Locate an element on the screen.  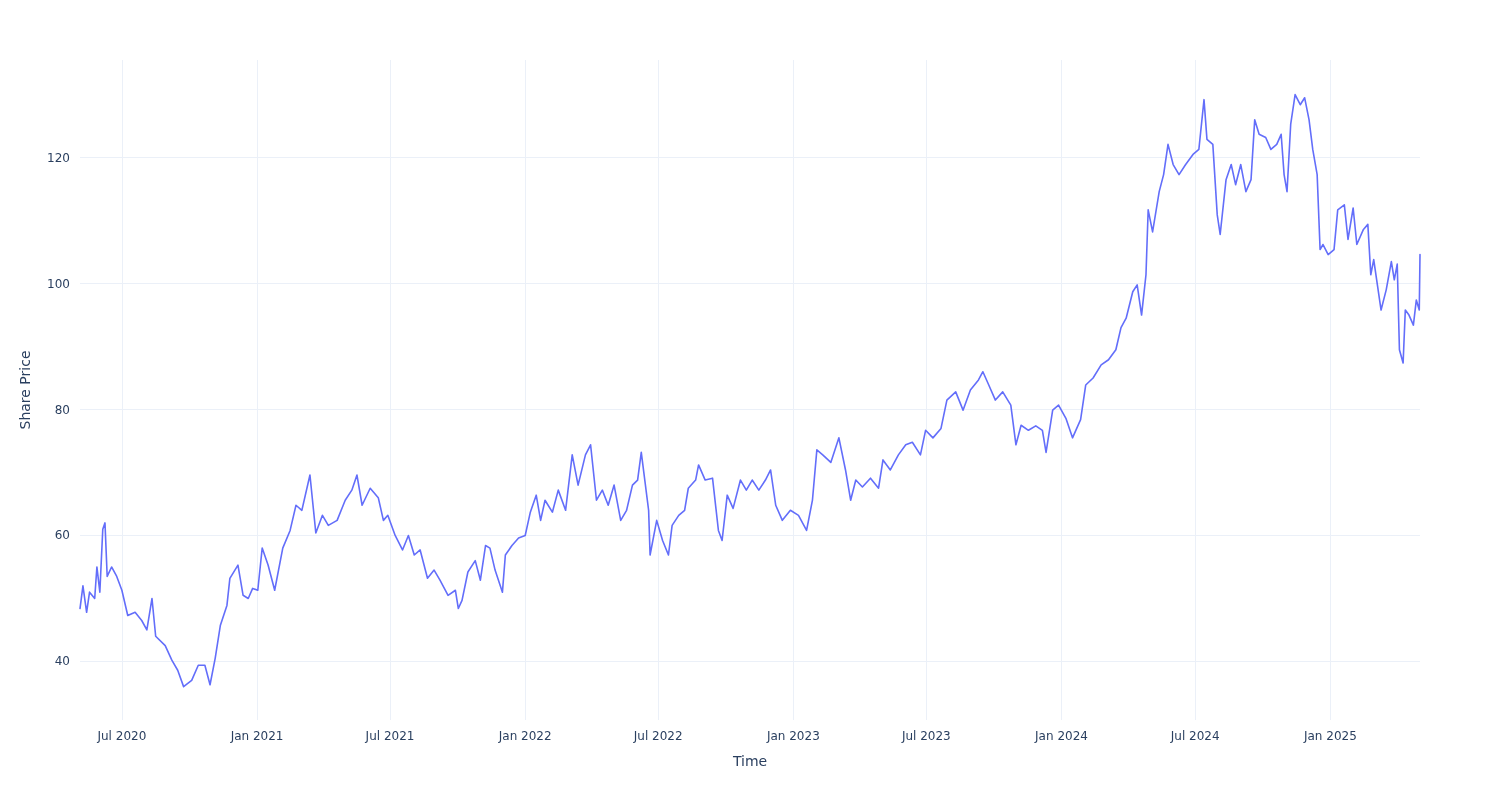
x-tick-label: Jul 2020 is located at coordinates (121, 736).